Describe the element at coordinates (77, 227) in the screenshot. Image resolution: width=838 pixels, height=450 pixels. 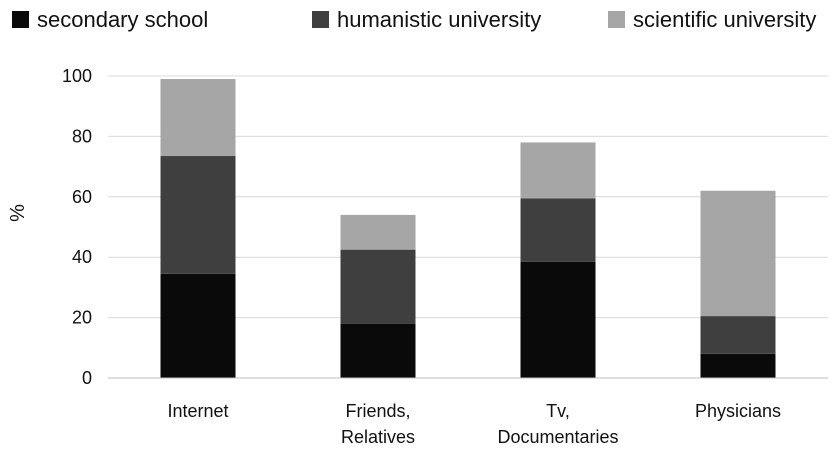
I see `y-axis-ticks: 0 20 40 60 80 100` at that location.